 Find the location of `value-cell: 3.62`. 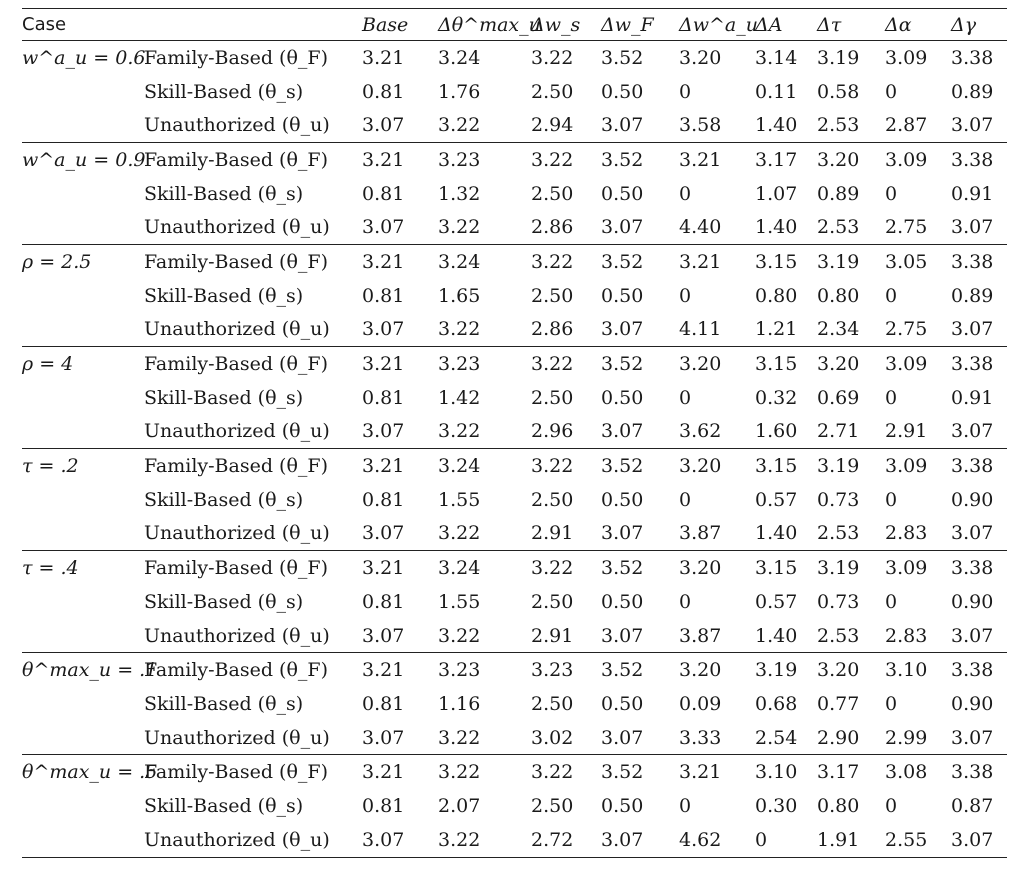

value-cell: 3.62 is located at coordinates (700, 431).